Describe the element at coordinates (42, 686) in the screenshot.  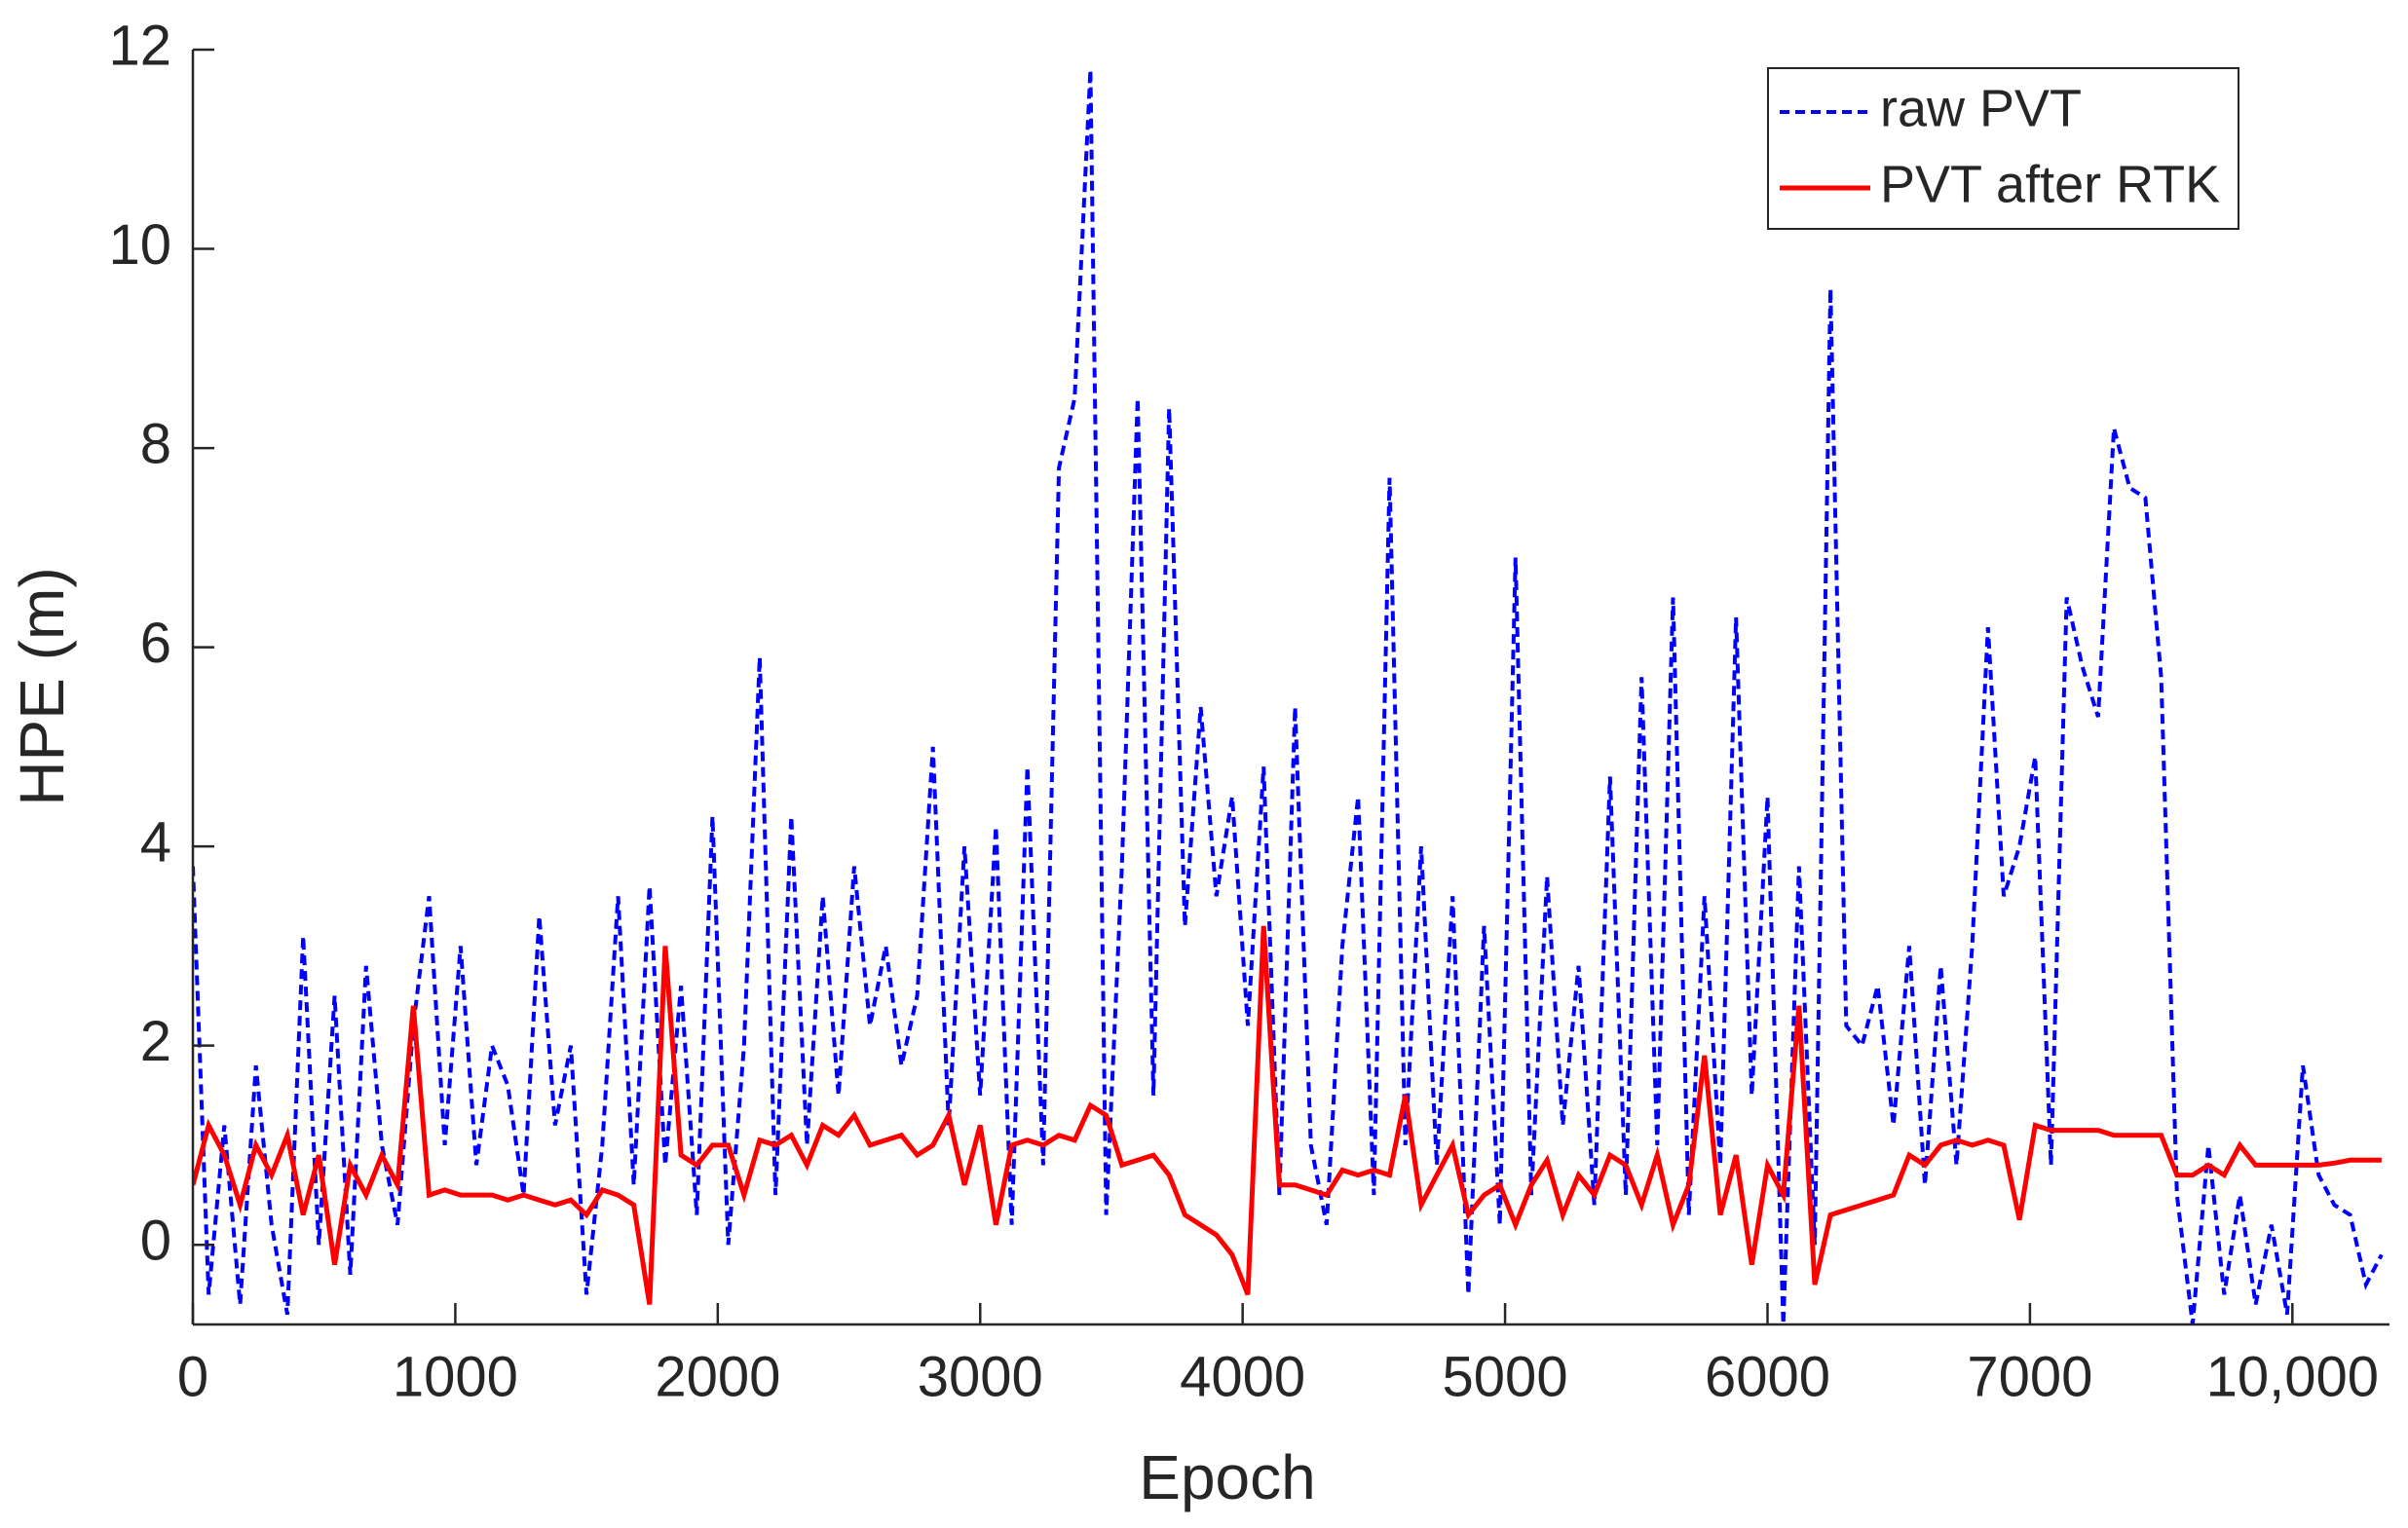
I see `y-axis-label: HPE (m)` at that location.